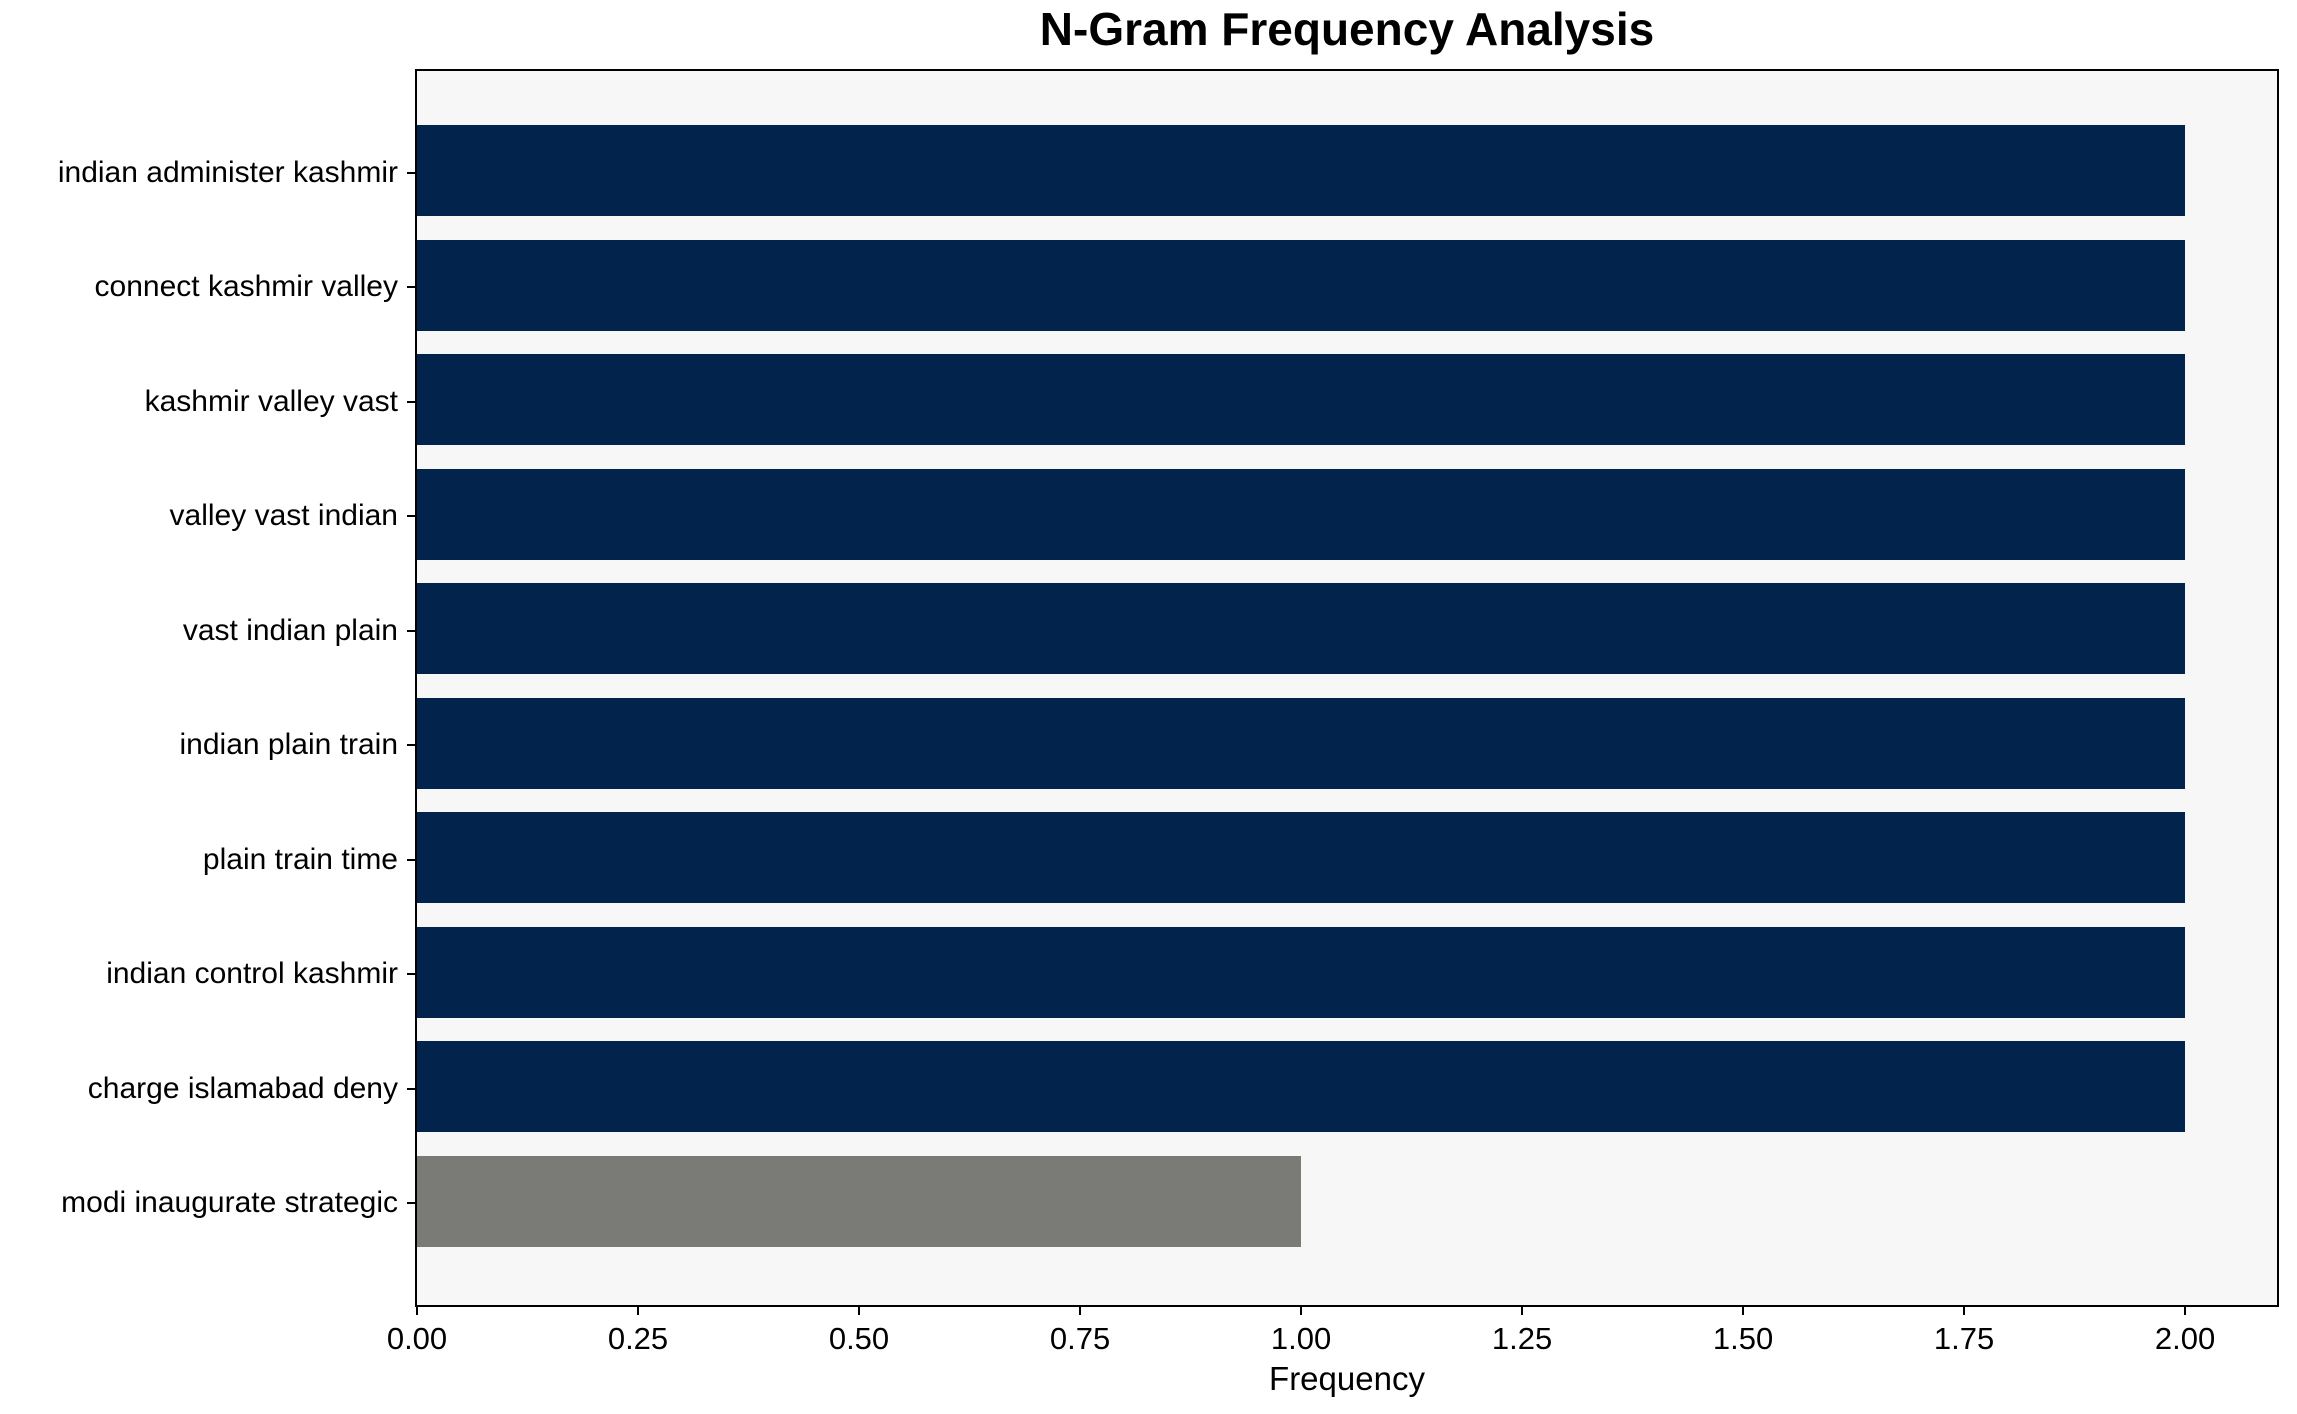 The width and height of the screenshot is (2297, 1414). I want to click on x-tick-label: 2.00, so click(2185, 1338).